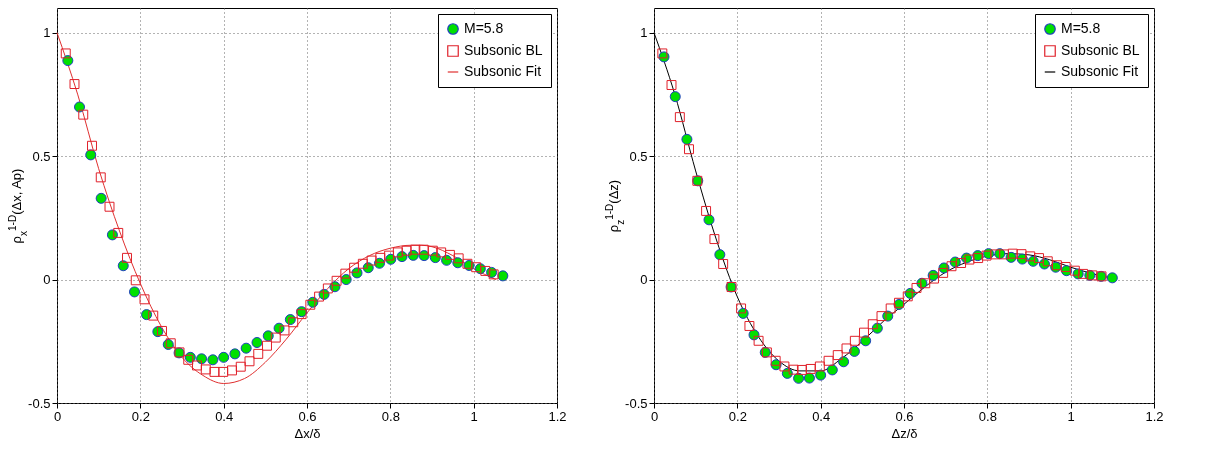 Image resolution: width=1231 pixels, height=461 pixels. What do you see at coordinates (821, 416) in the screenshot?
I see `x-tick-label: 0.4` at bounding box center [821, 416].